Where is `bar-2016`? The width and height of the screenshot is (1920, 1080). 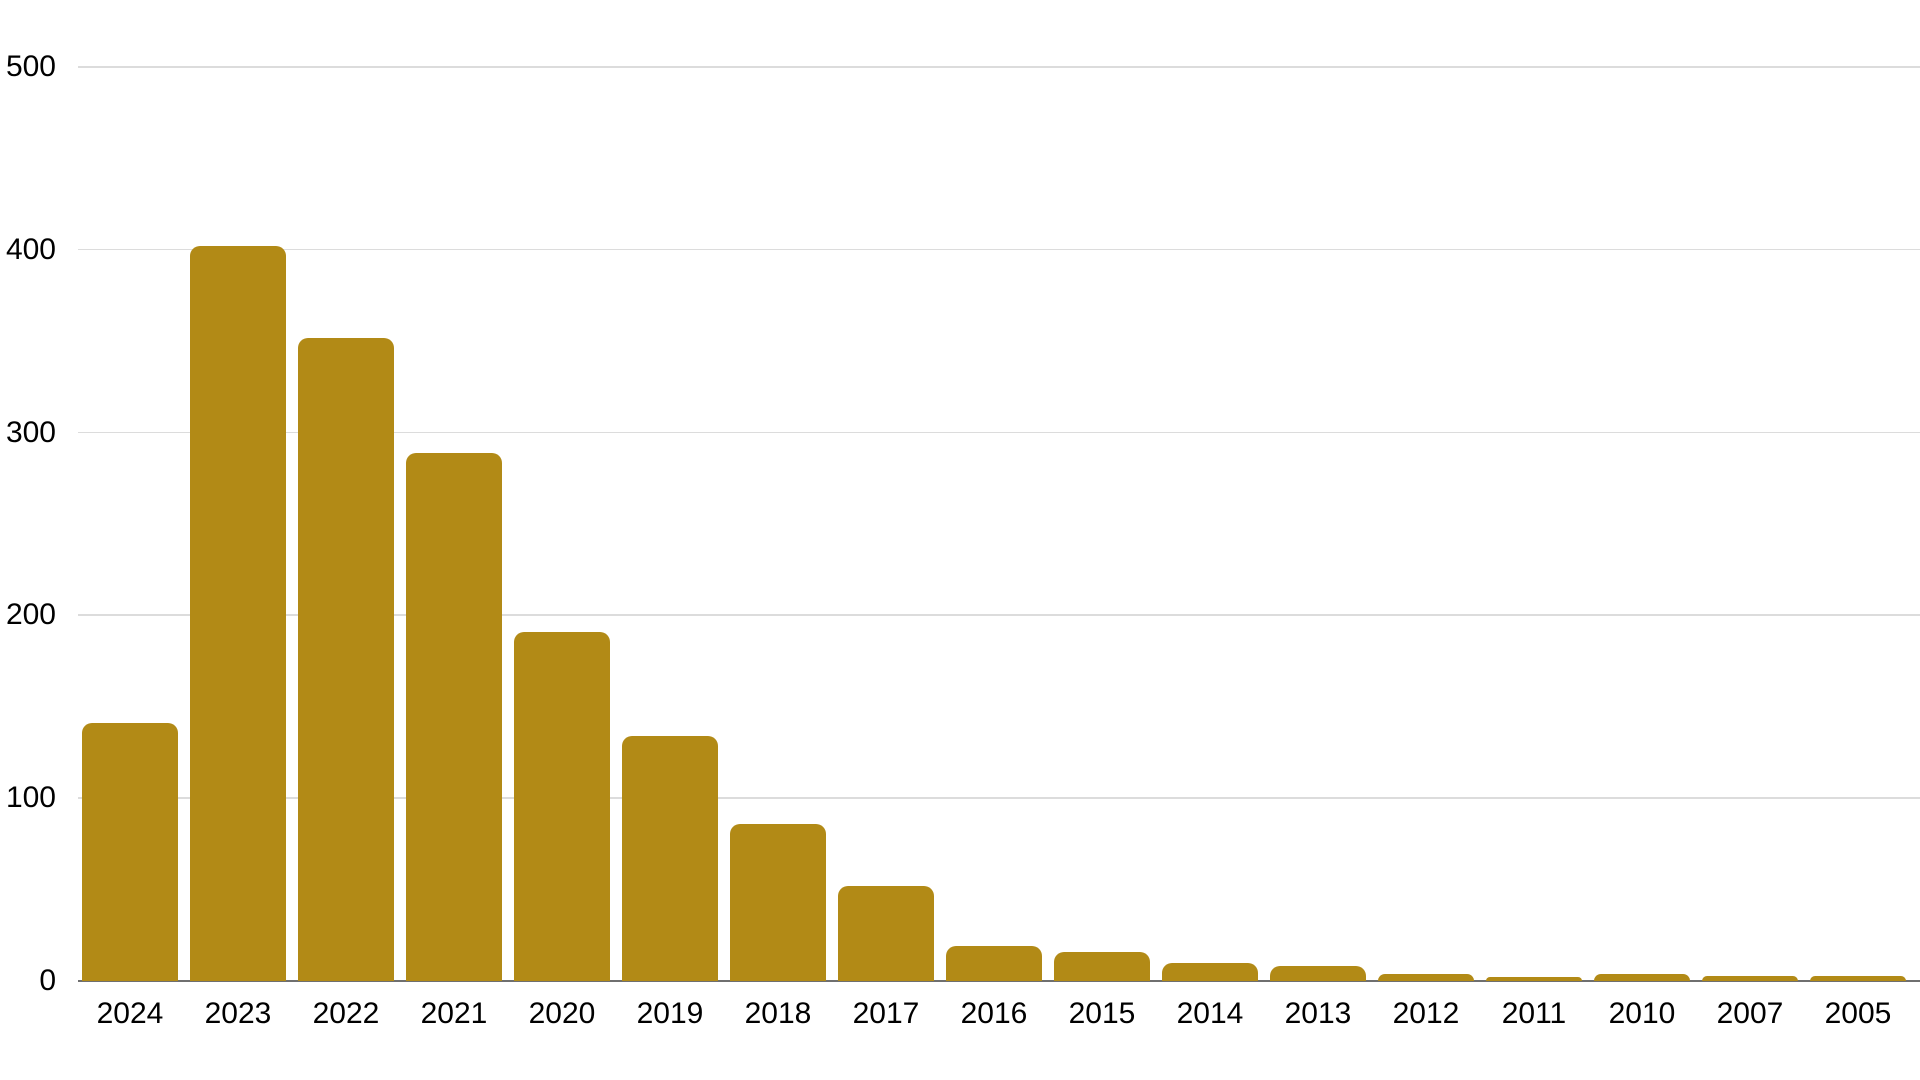
bar-2016 is located at coordinates (994, 963).